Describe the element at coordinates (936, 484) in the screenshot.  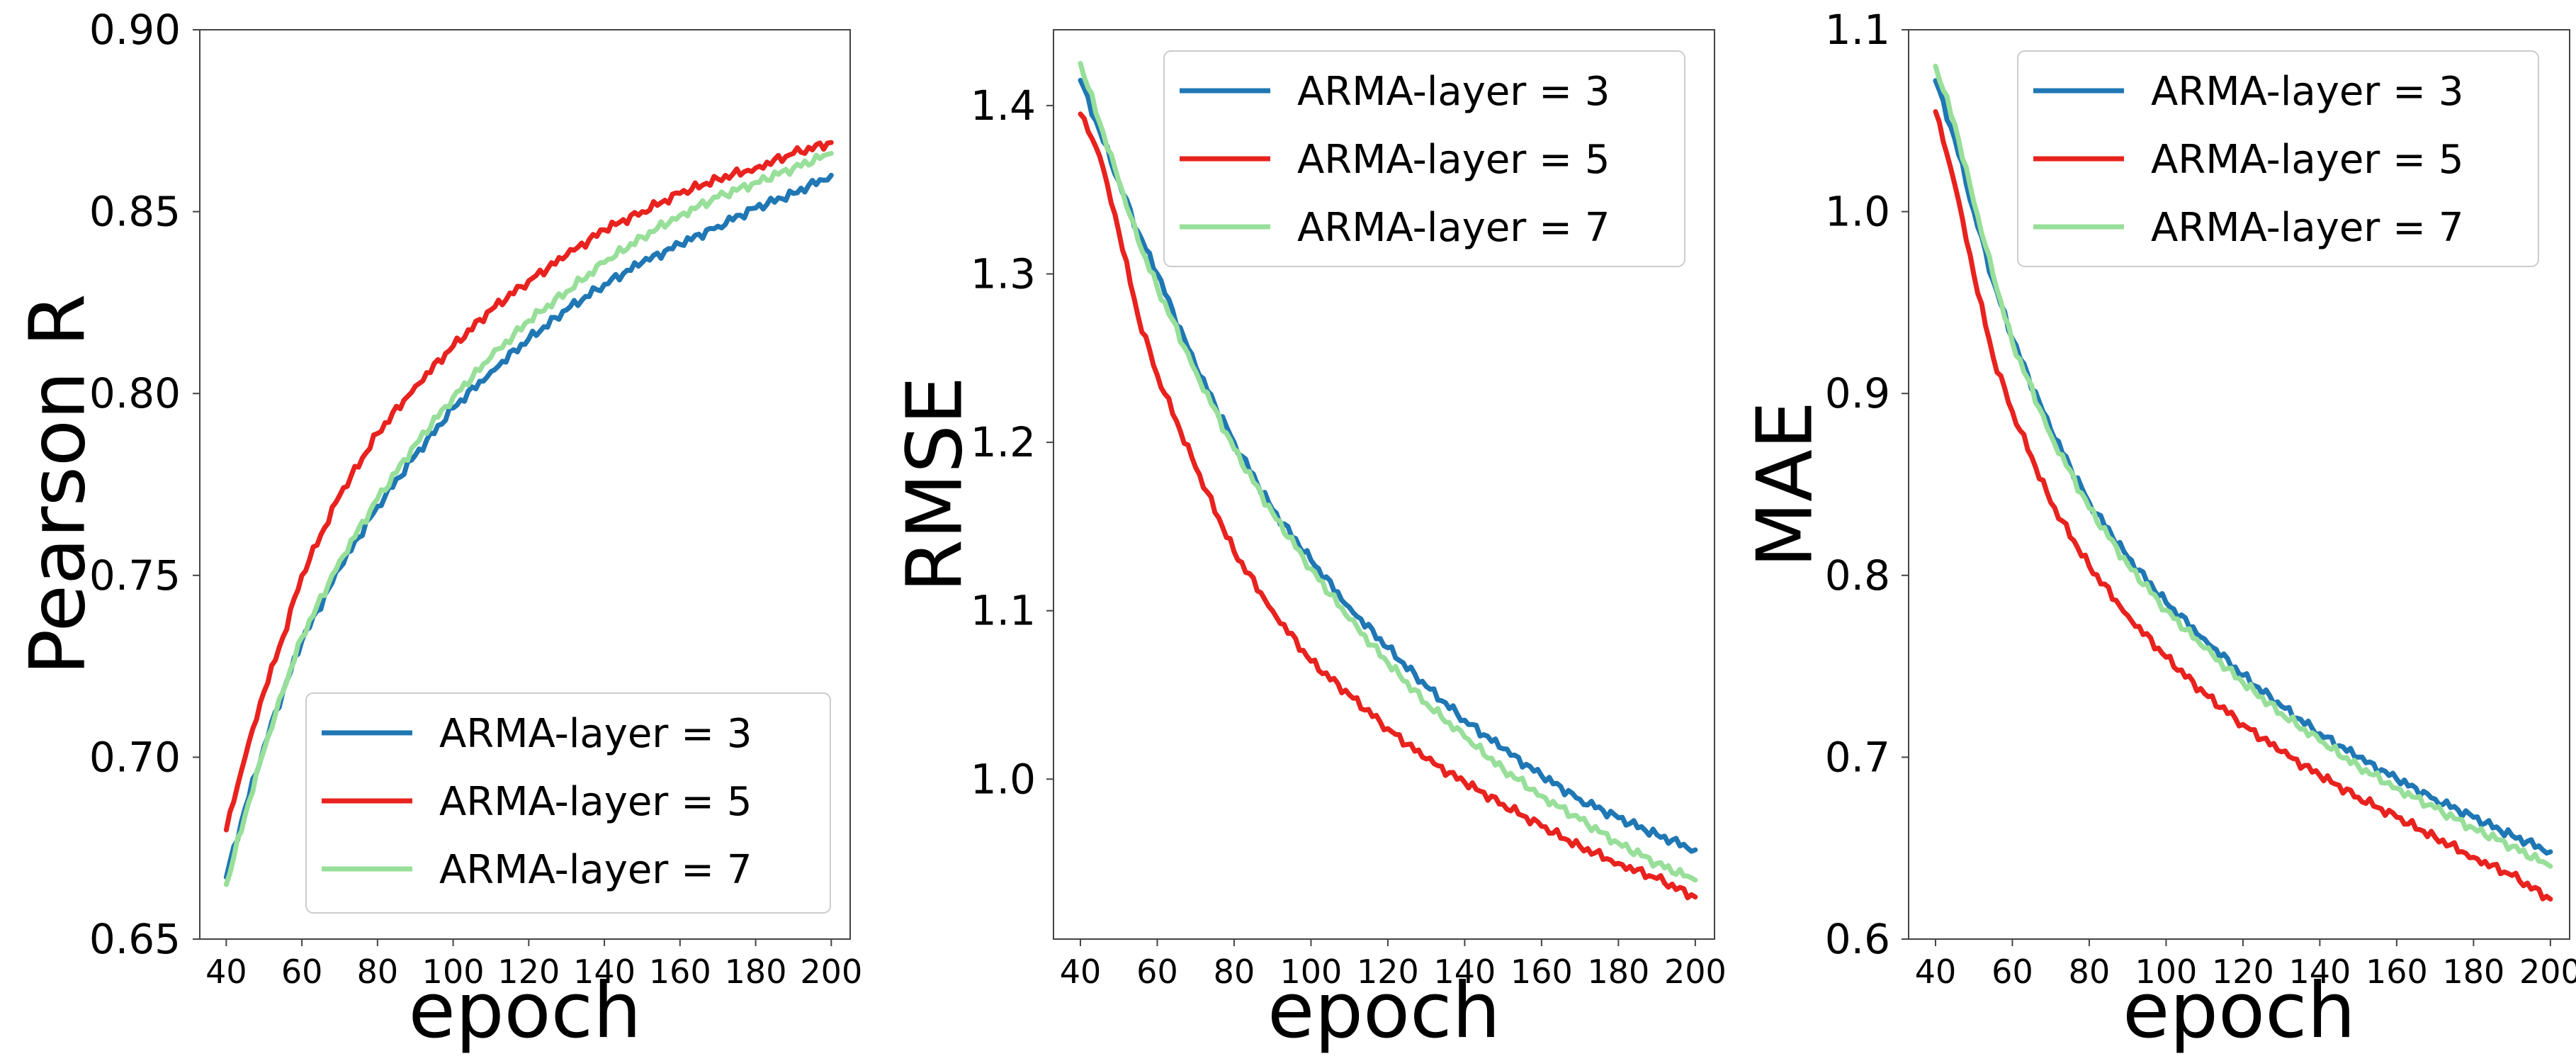
I see `y-axis-label: RMSE` at that location.